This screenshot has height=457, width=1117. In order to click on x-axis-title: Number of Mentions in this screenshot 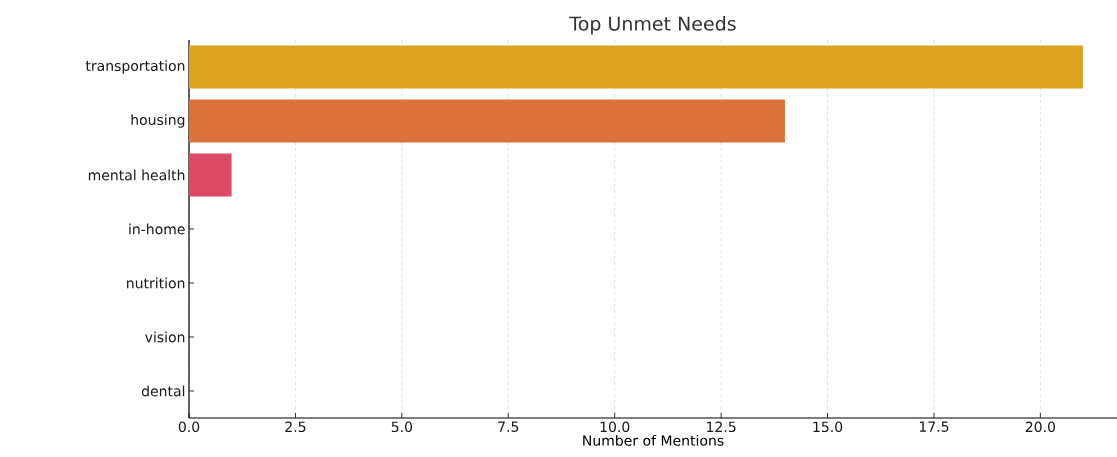, I will do `click(653, 440)`.